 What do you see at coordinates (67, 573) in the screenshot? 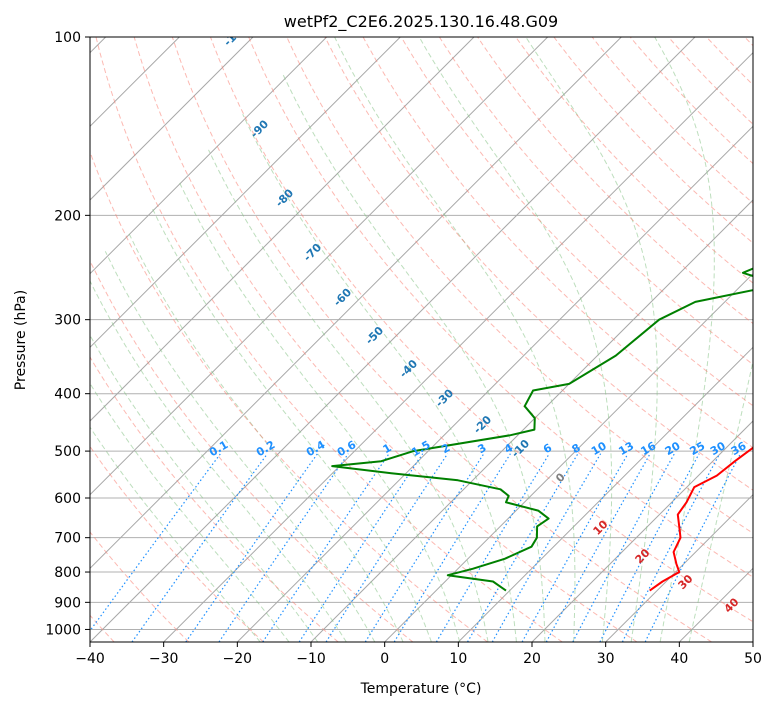
I see `y-tick-label: 800` at bounding box center [67, 573].